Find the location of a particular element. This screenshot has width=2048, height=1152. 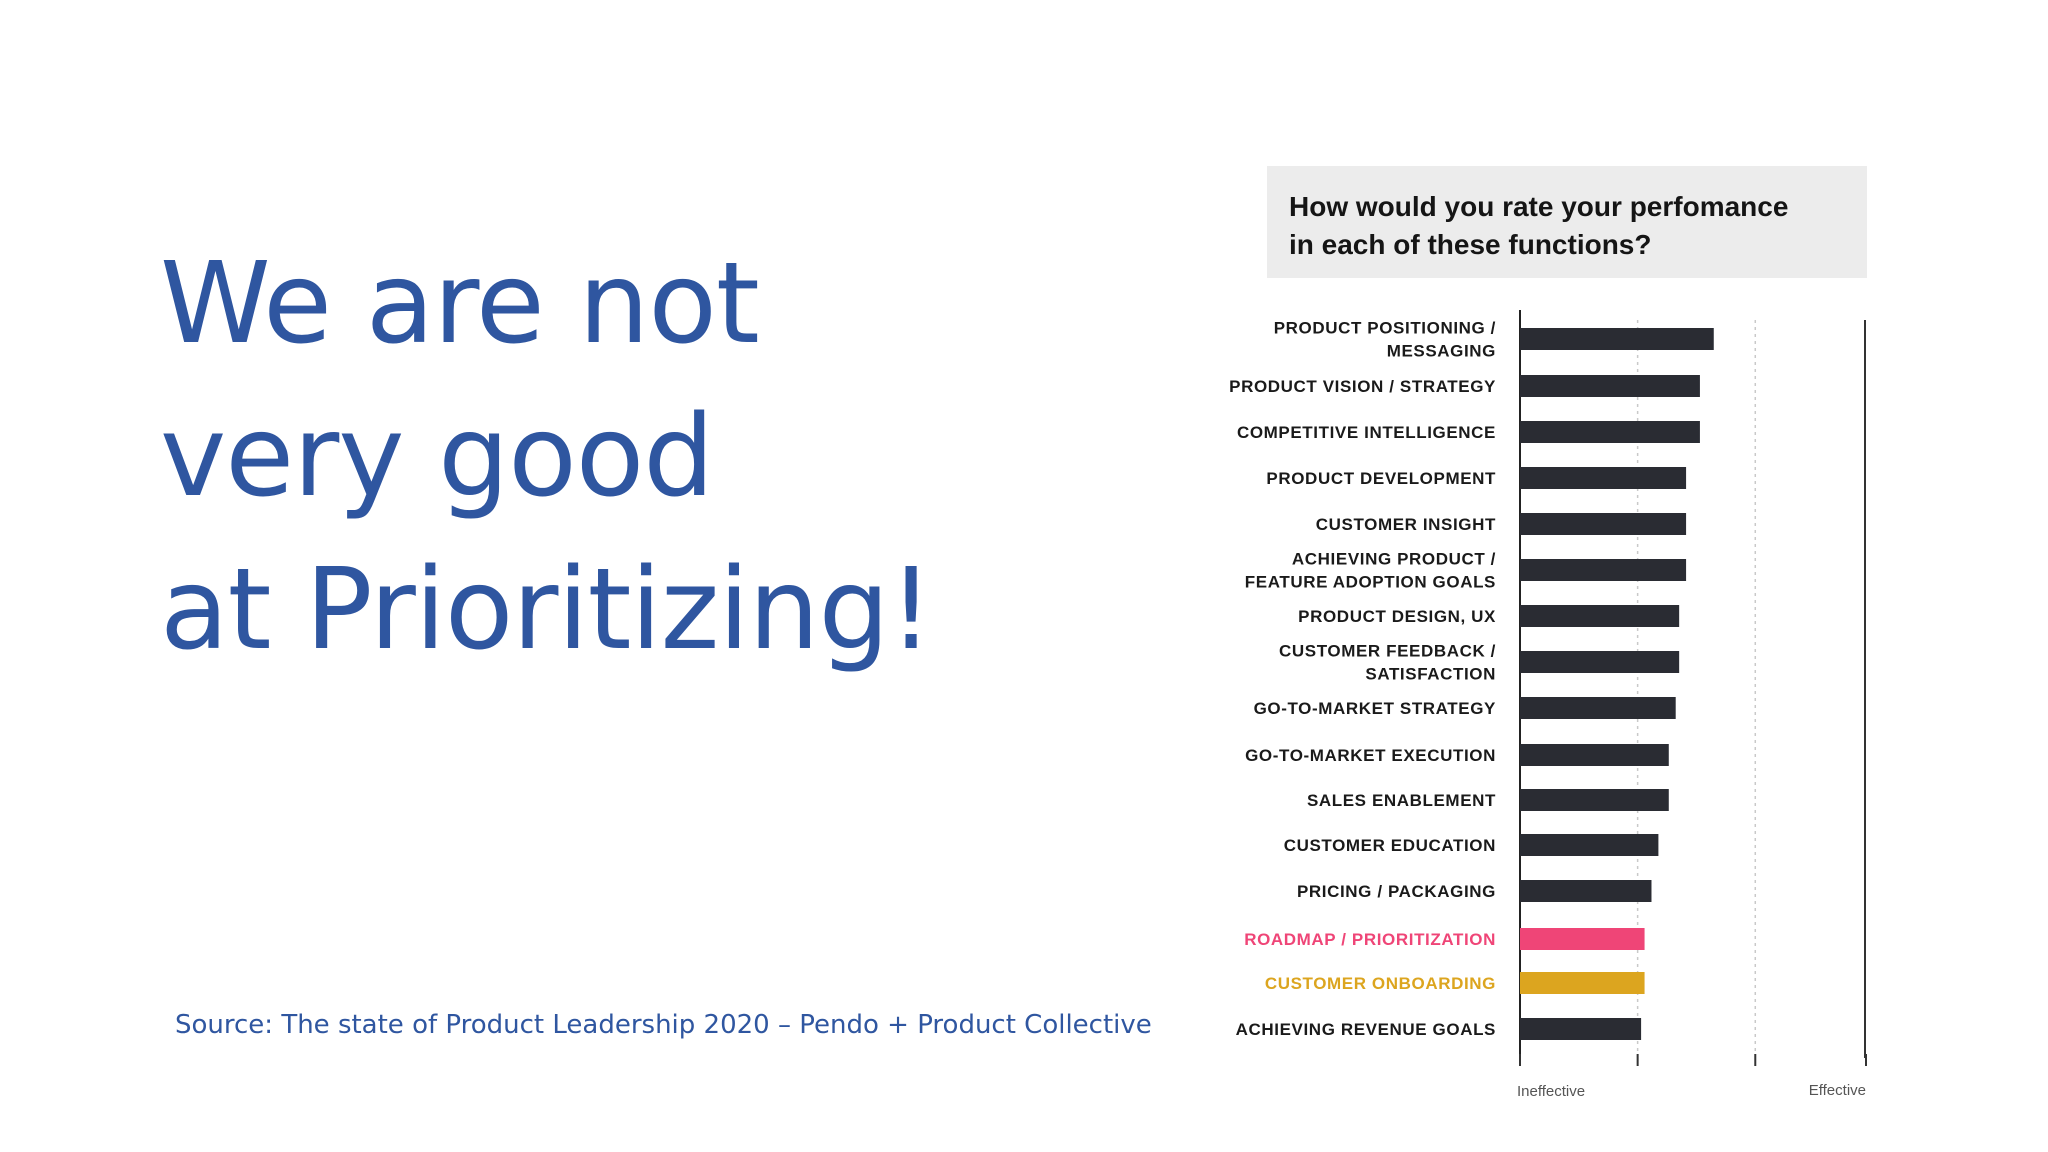

category-label-12: CUSTOMER EDUCATION is located at coordinates (1390, 845).